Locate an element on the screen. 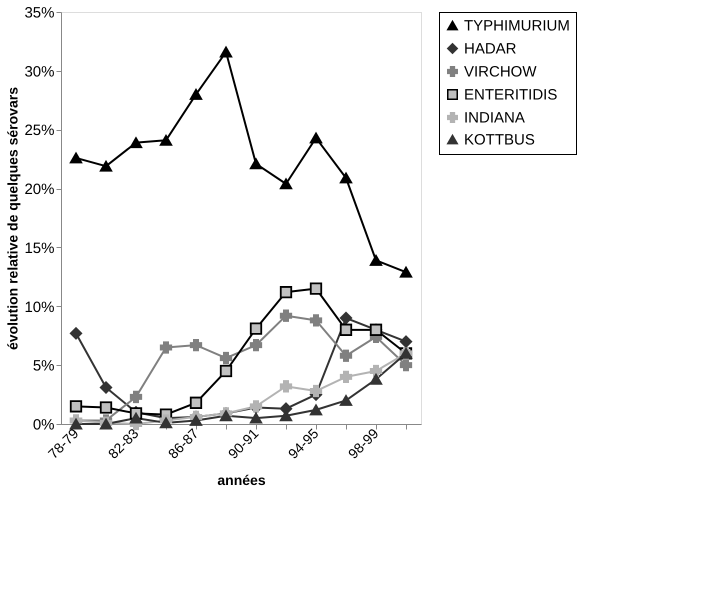  legend-label: TYPHIMURIUM is located at coordinates (517, 26).